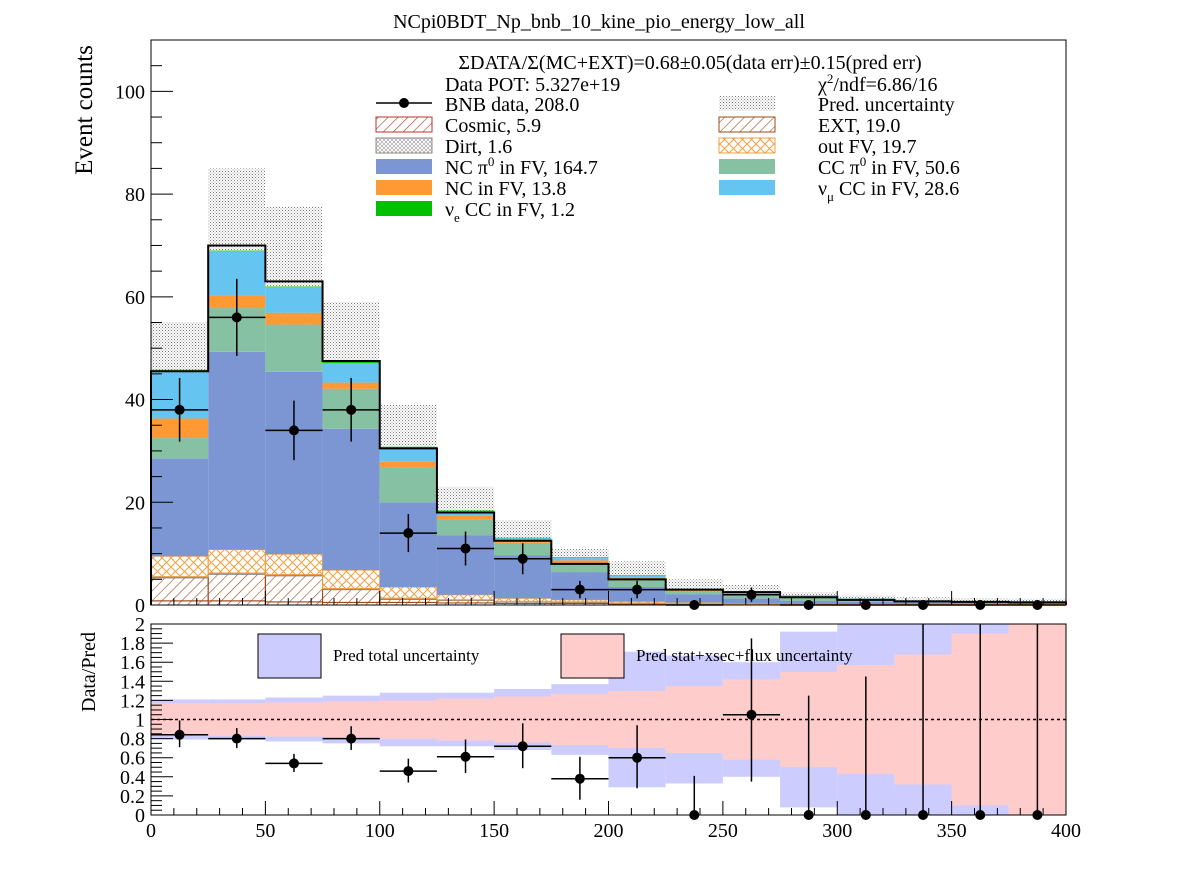 The width and height of the screenshot is (1198, 875). What do you see at coordinates (512, 105) in the screenshot?
I see `legend-label: BNB data, 208.0` at bounding box center [512, 105].